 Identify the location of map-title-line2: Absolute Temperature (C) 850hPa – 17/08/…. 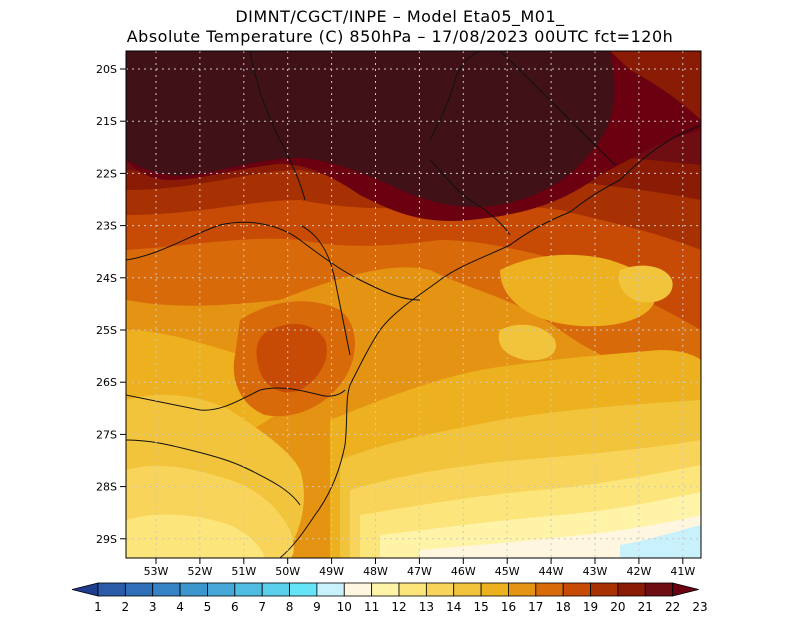
(400, 36).